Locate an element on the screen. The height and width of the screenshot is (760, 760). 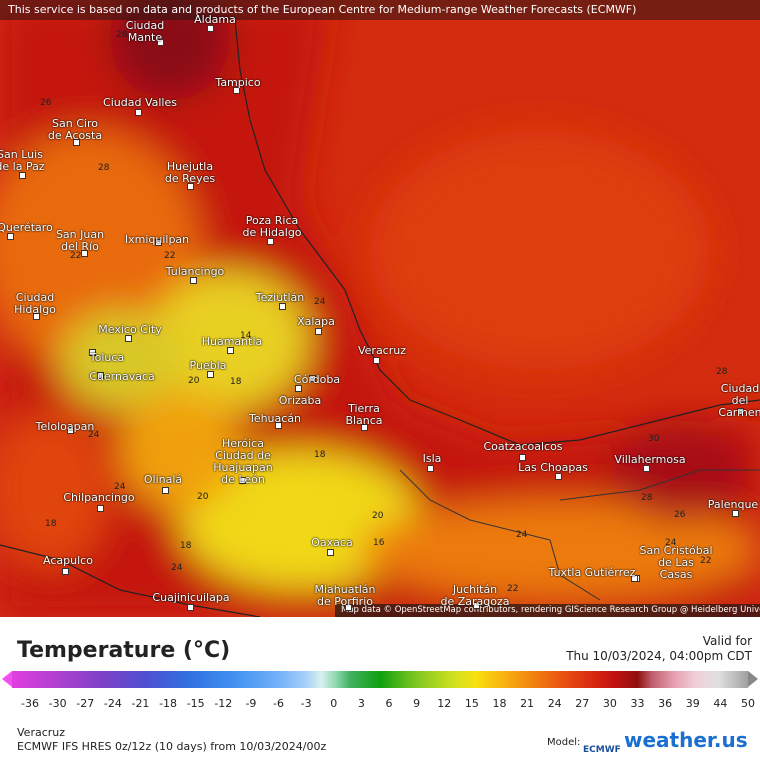
colorbar-tick-label: -15 is located at coordinates (195, 703).